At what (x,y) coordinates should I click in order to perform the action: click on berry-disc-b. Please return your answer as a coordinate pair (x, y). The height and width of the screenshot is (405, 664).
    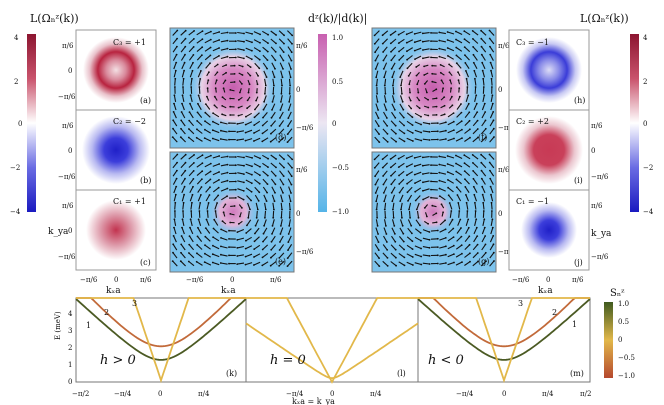
    Looking at the image, I should click on (116, 150).